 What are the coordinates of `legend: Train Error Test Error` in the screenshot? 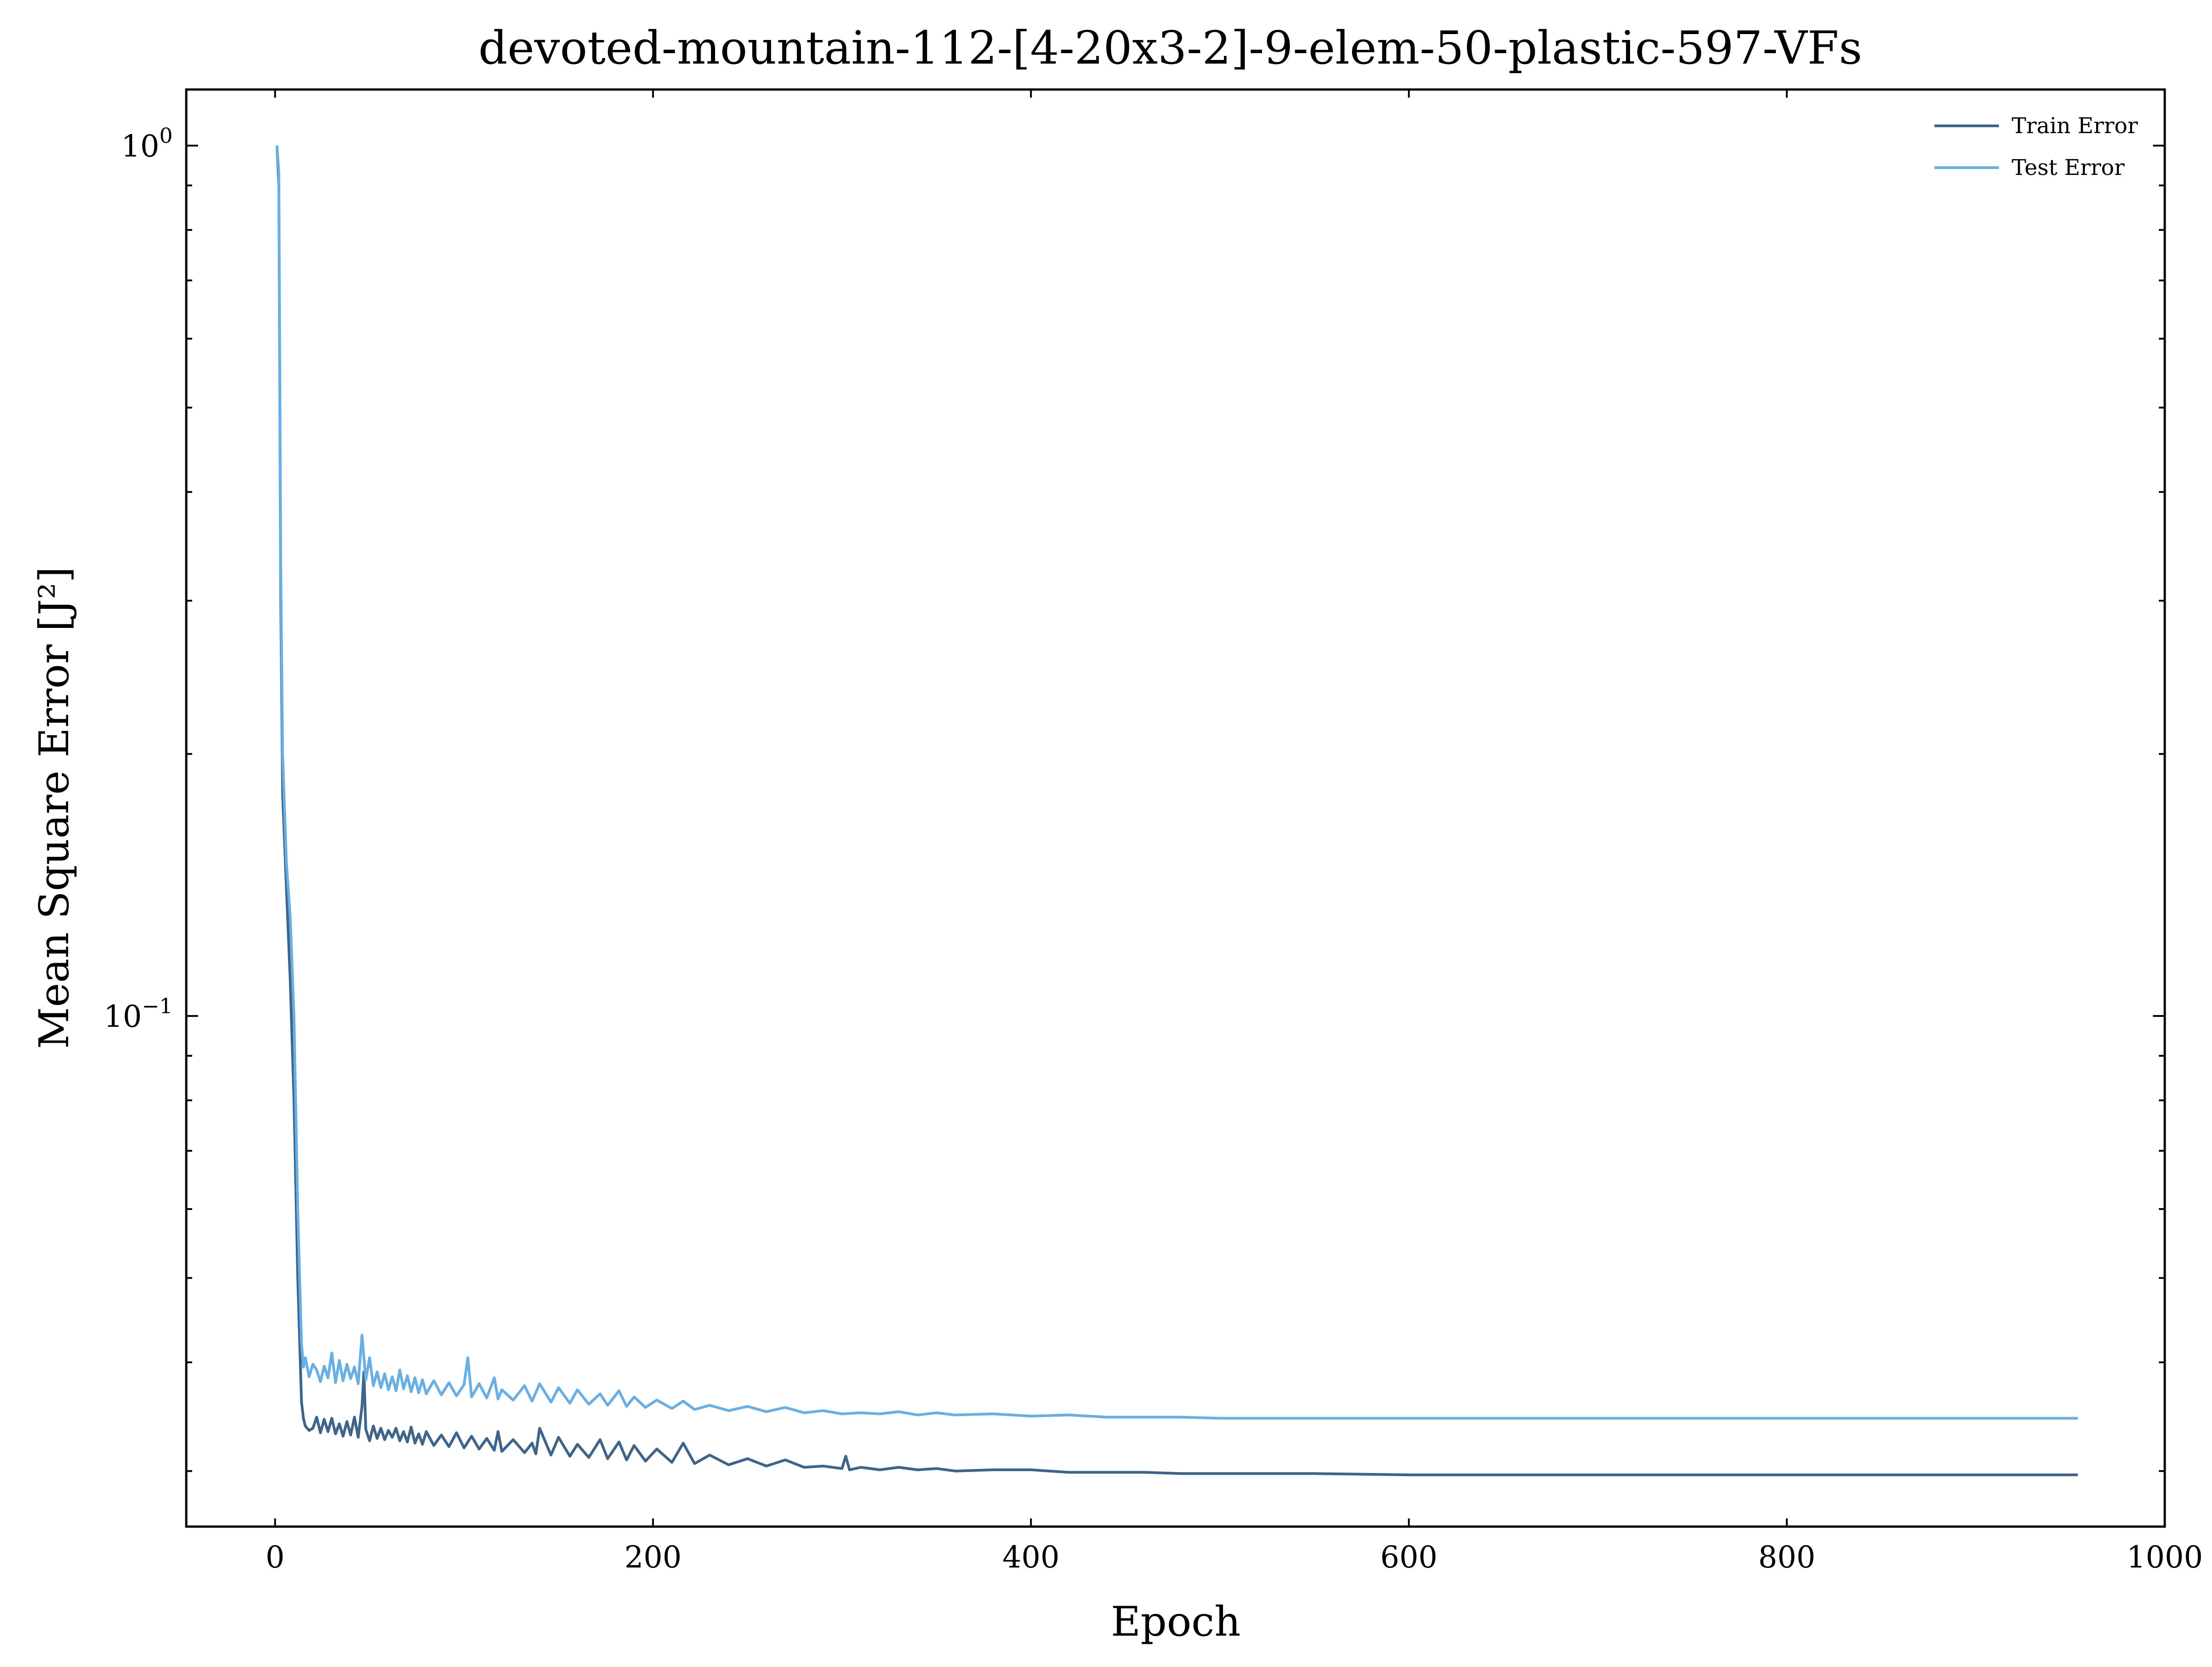 It's located at (2036, 146).